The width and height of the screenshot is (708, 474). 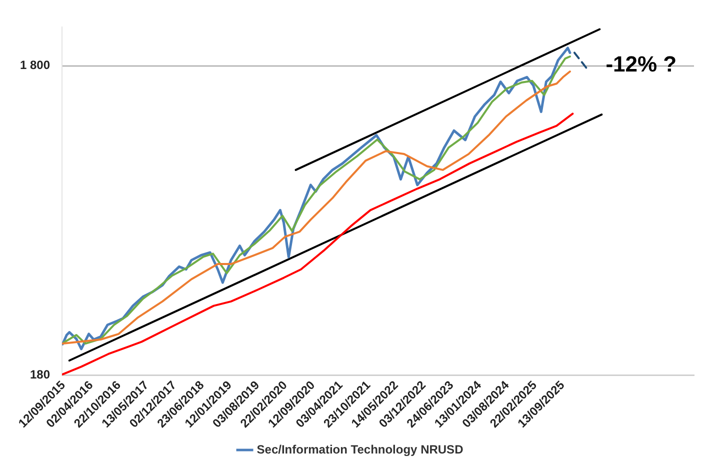 I want to click on legend-label: Sec/Information Technology NRUSD, so click(x=360, y=449).